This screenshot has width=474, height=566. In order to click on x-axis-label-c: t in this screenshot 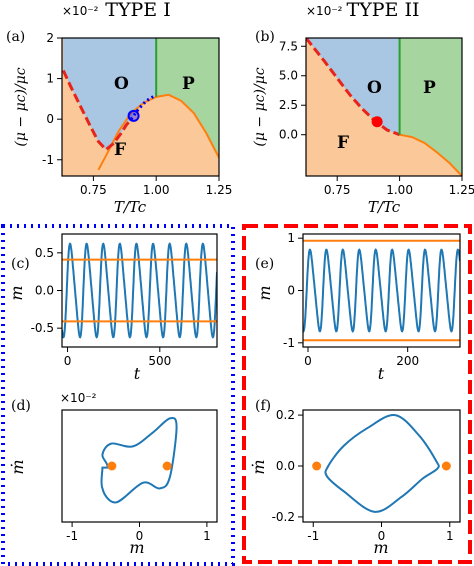, I will do `click(137, 373)`.